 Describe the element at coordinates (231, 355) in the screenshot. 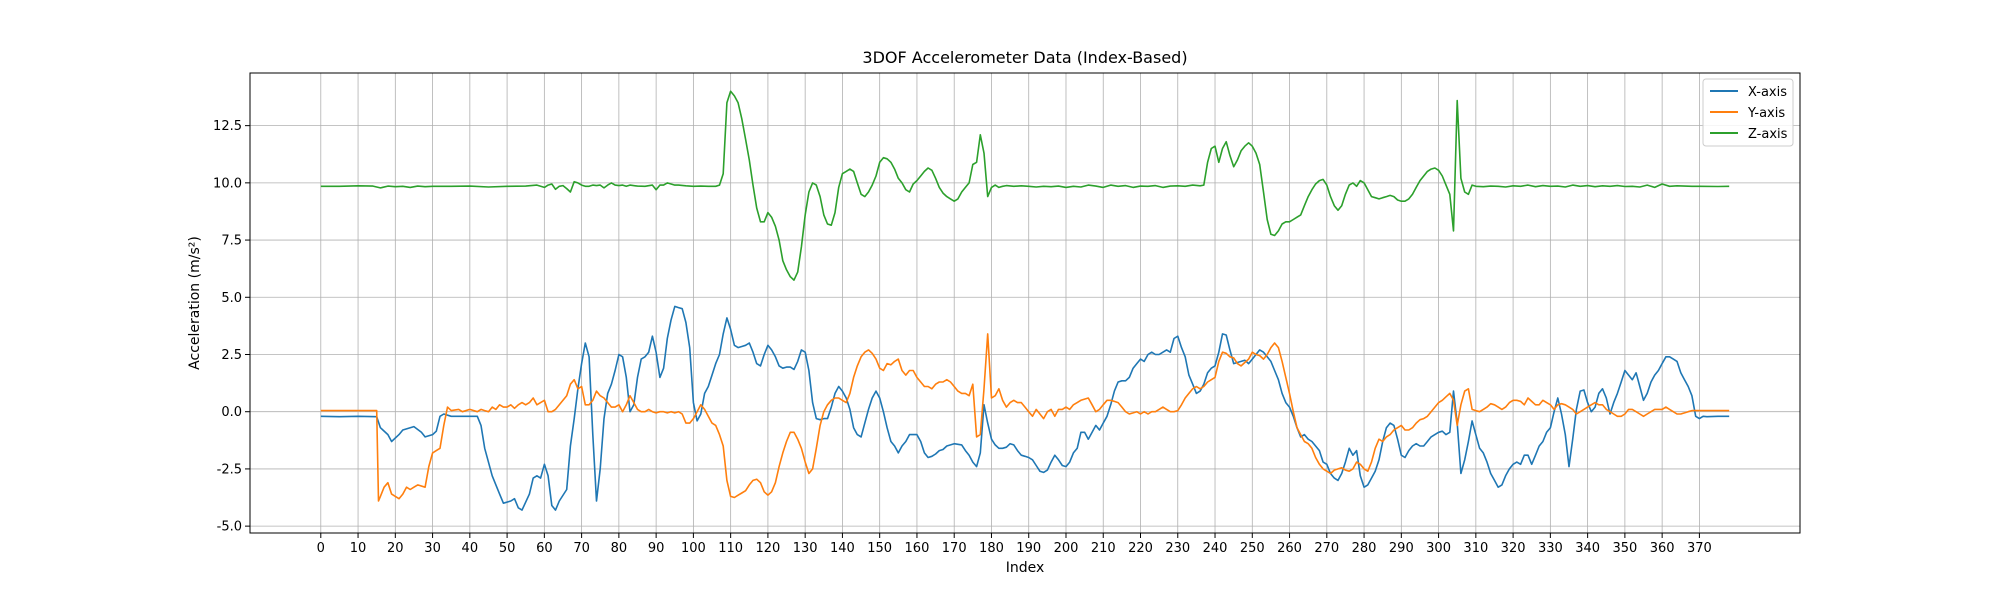

I see `y-tick-label: 2.5` at that location.